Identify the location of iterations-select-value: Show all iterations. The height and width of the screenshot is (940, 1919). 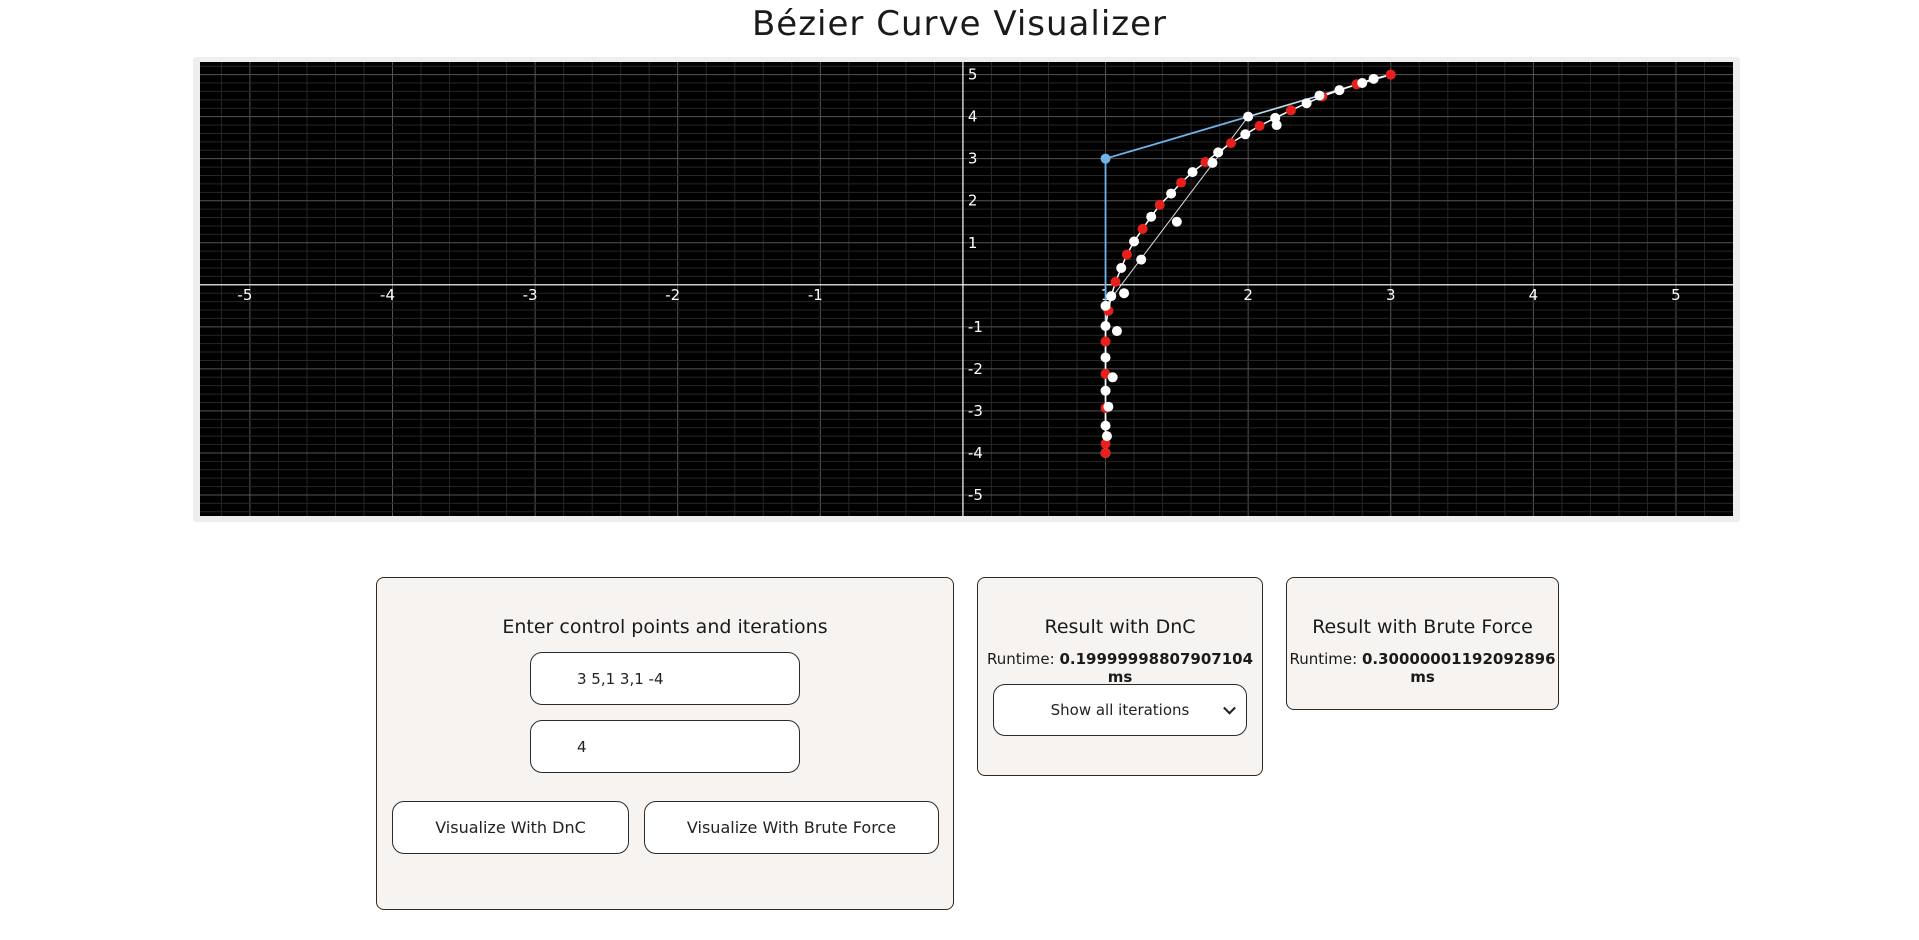
(1120, 710).